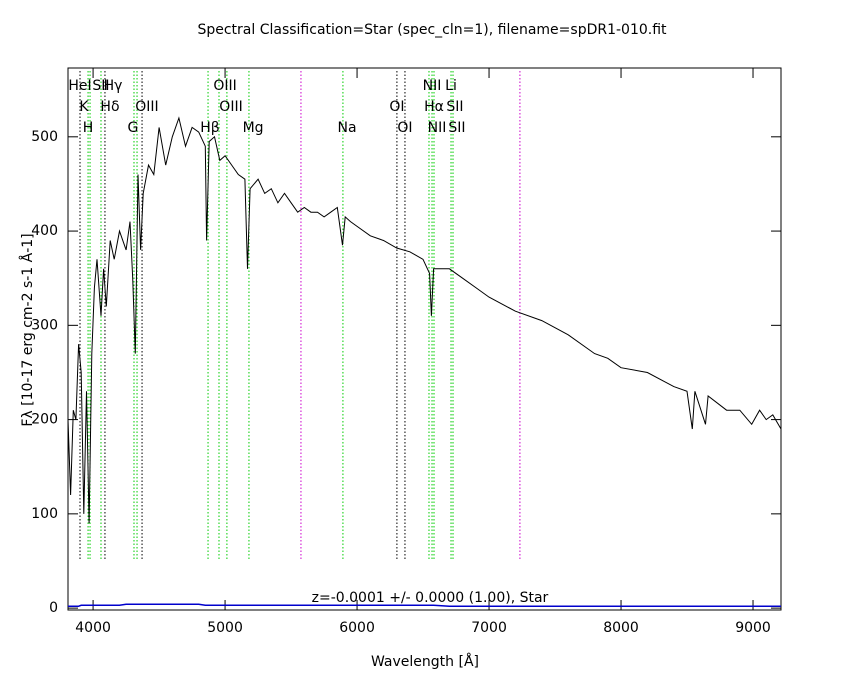 Image resolution: width=850 pixels, height=680 pixels. What do you see at coordinates (451, 86) in the screenshot?
I see `line-label: Li` at bounding box center [451, 86].